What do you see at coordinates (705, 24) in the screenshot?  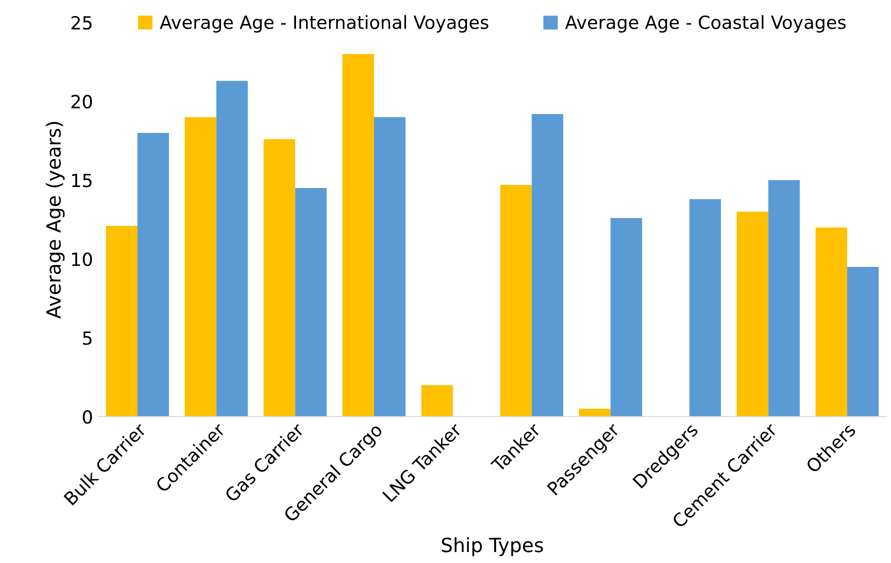 I see `legend-label: Average Age - Coastal Voyages` at bounding box center [705, 24].